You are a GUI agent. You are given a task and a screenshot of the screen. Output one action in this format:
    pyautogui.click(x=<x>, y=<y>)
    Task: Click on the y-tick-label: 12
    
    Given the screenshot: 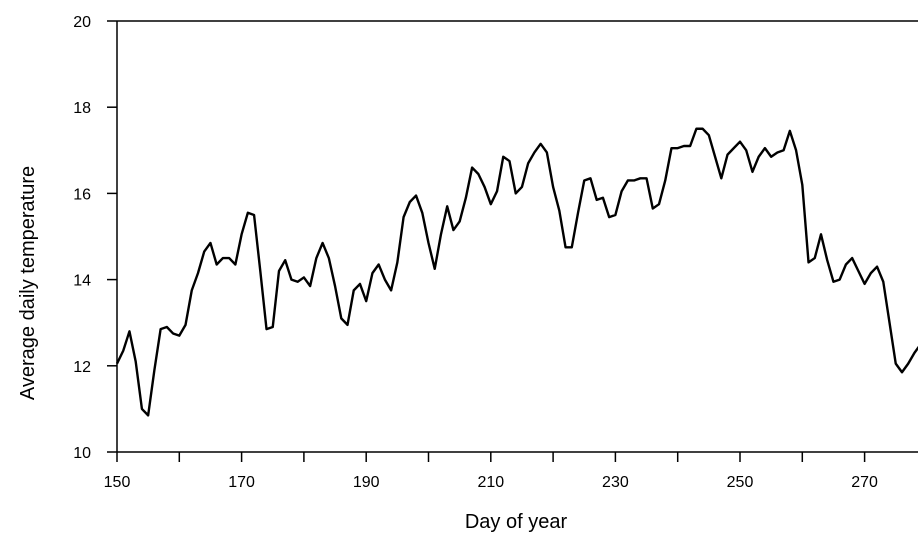 What is the action you would take?
    pyautogui.click(x=82, y=367)
    